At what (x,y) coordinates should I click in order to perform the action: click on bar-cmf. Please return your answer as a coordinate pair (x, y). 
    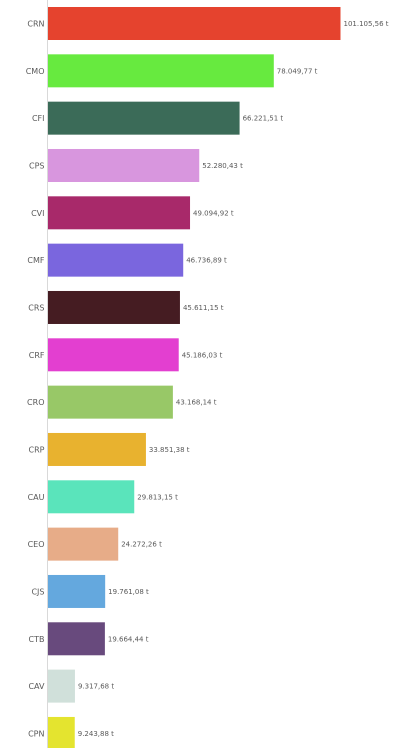
    Looking at the image, I should click on (116, 260).